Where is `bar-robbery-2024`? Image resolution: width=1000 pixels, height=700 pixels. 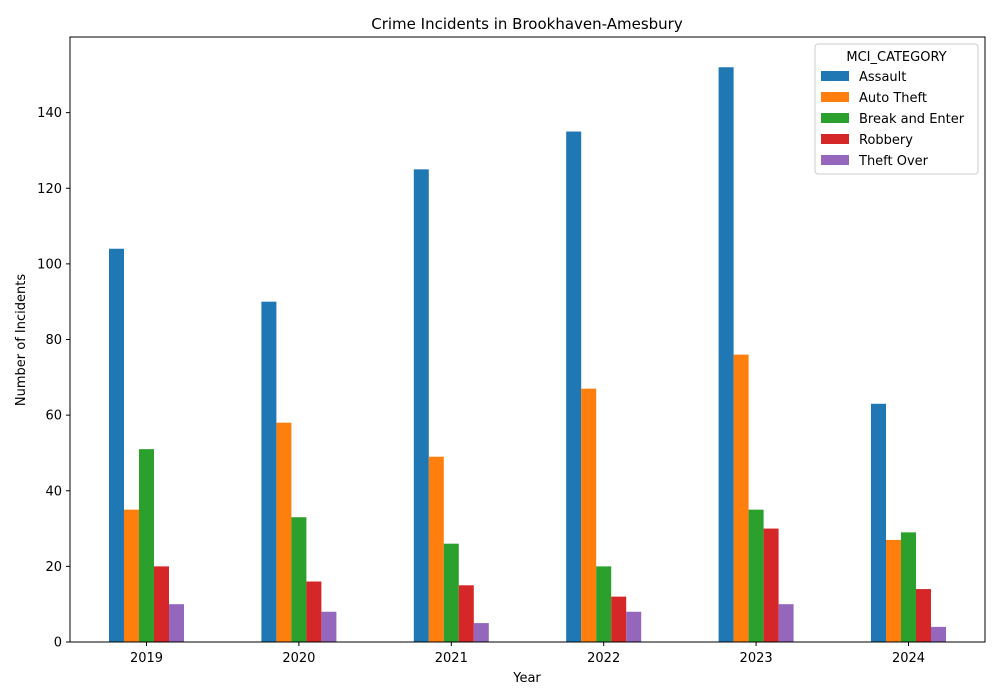
bar-robbery-2024 is located at coordinates (923, 615).